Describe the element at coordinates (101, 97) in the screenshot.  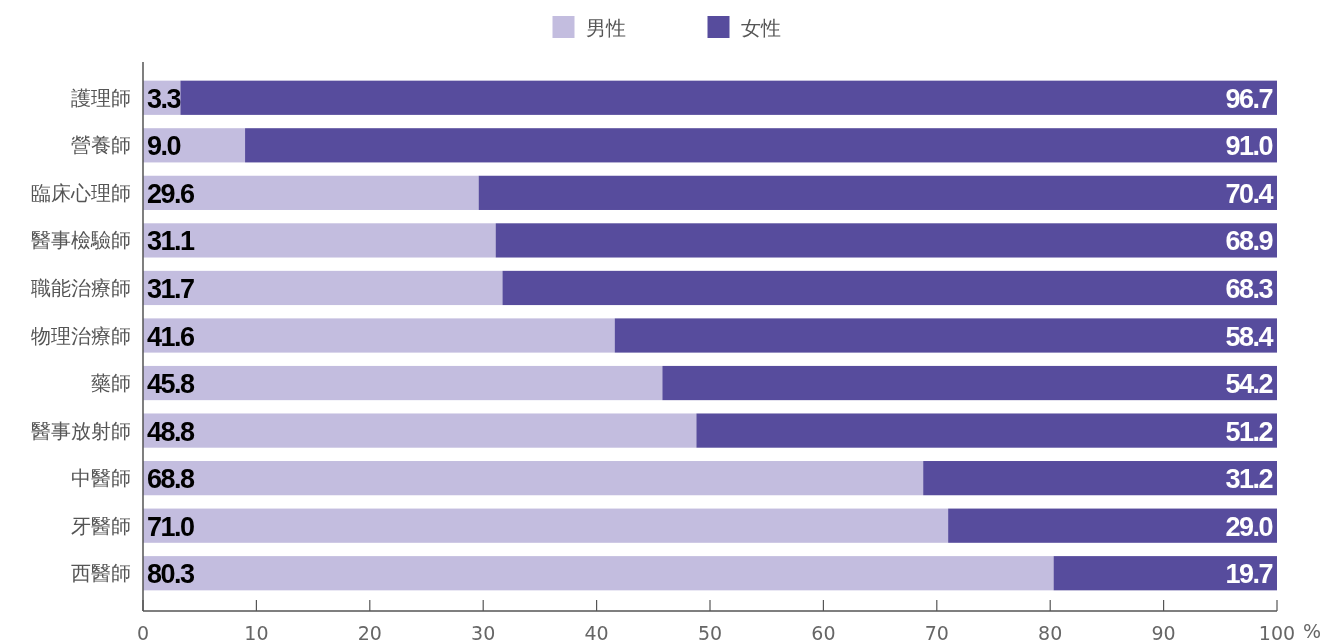
I see `y-tick-label: 護理師` at that location.